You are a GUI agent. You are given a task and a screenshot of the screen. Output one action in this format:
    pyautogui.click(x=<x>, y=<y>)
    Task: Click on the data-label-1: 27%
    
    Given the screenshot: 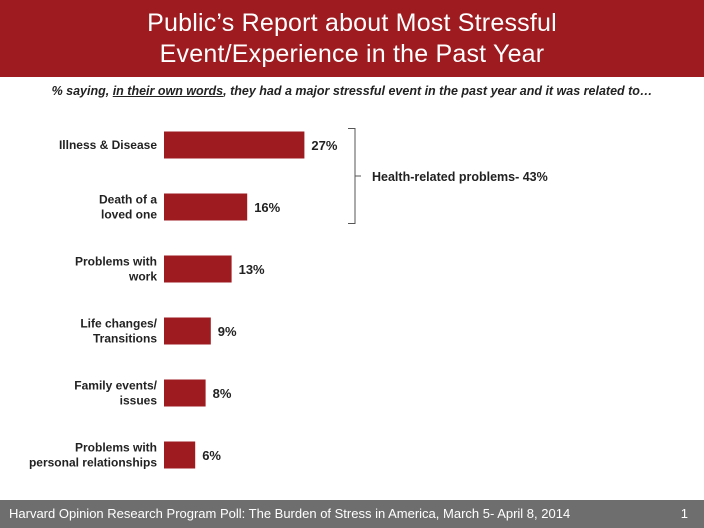 What is the action you would take?
    pyautogui.click(x=324, y=145)
    